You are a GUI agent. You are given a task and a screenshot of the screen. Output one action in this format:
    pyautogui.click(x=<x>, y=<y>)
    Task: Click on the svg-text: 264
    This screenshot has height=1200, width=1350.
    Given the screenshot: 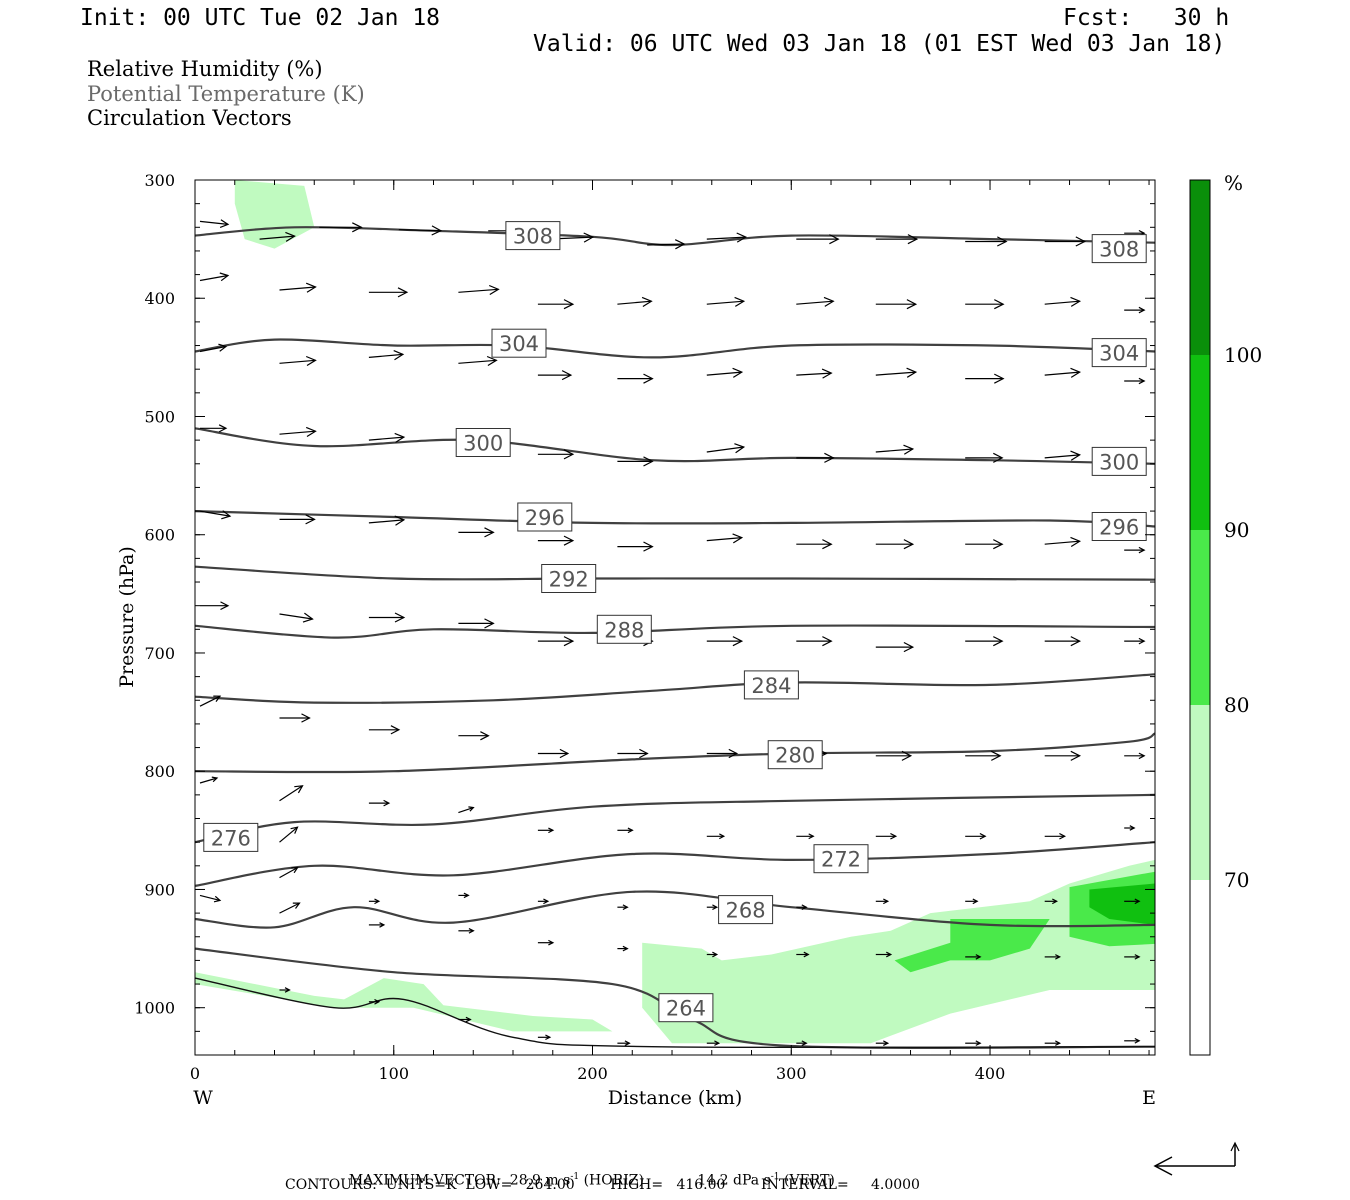 What is the action you would take?
    pyautogui.click(x=686, y=1009)
    